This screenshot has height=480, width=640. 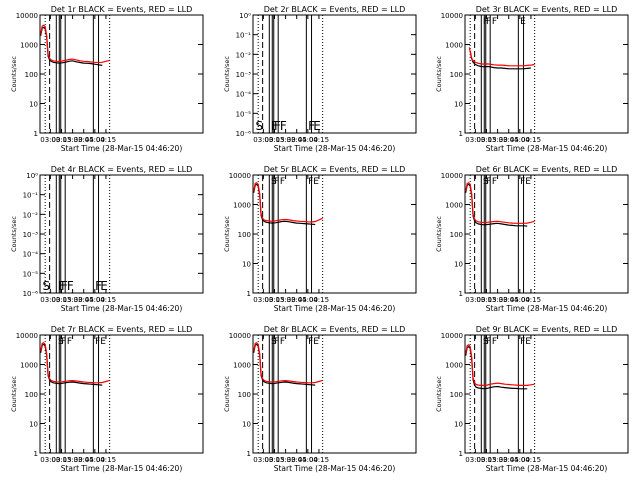 What do you see at coordinates (244, 75) in the screenshot?
I see `y-tick-label: 10⁻³` at bounding box center [244, 75].